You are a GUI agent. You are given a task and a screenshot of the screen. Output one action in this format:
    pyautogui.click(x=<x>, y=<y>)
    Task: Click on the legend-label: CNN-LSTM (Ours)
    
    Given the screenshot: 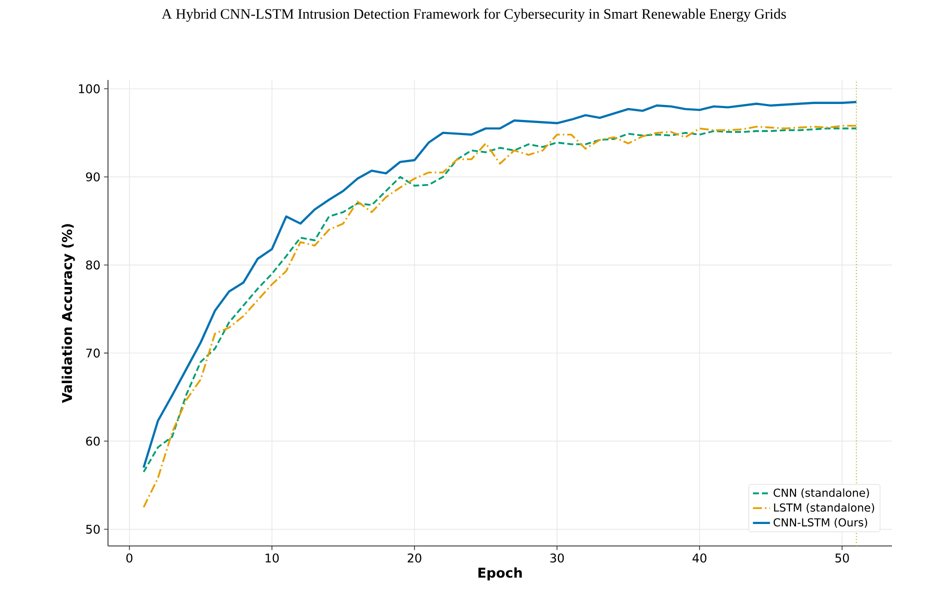 What is the action you would take?
    pyautogui.click(x=821, y=523)
    